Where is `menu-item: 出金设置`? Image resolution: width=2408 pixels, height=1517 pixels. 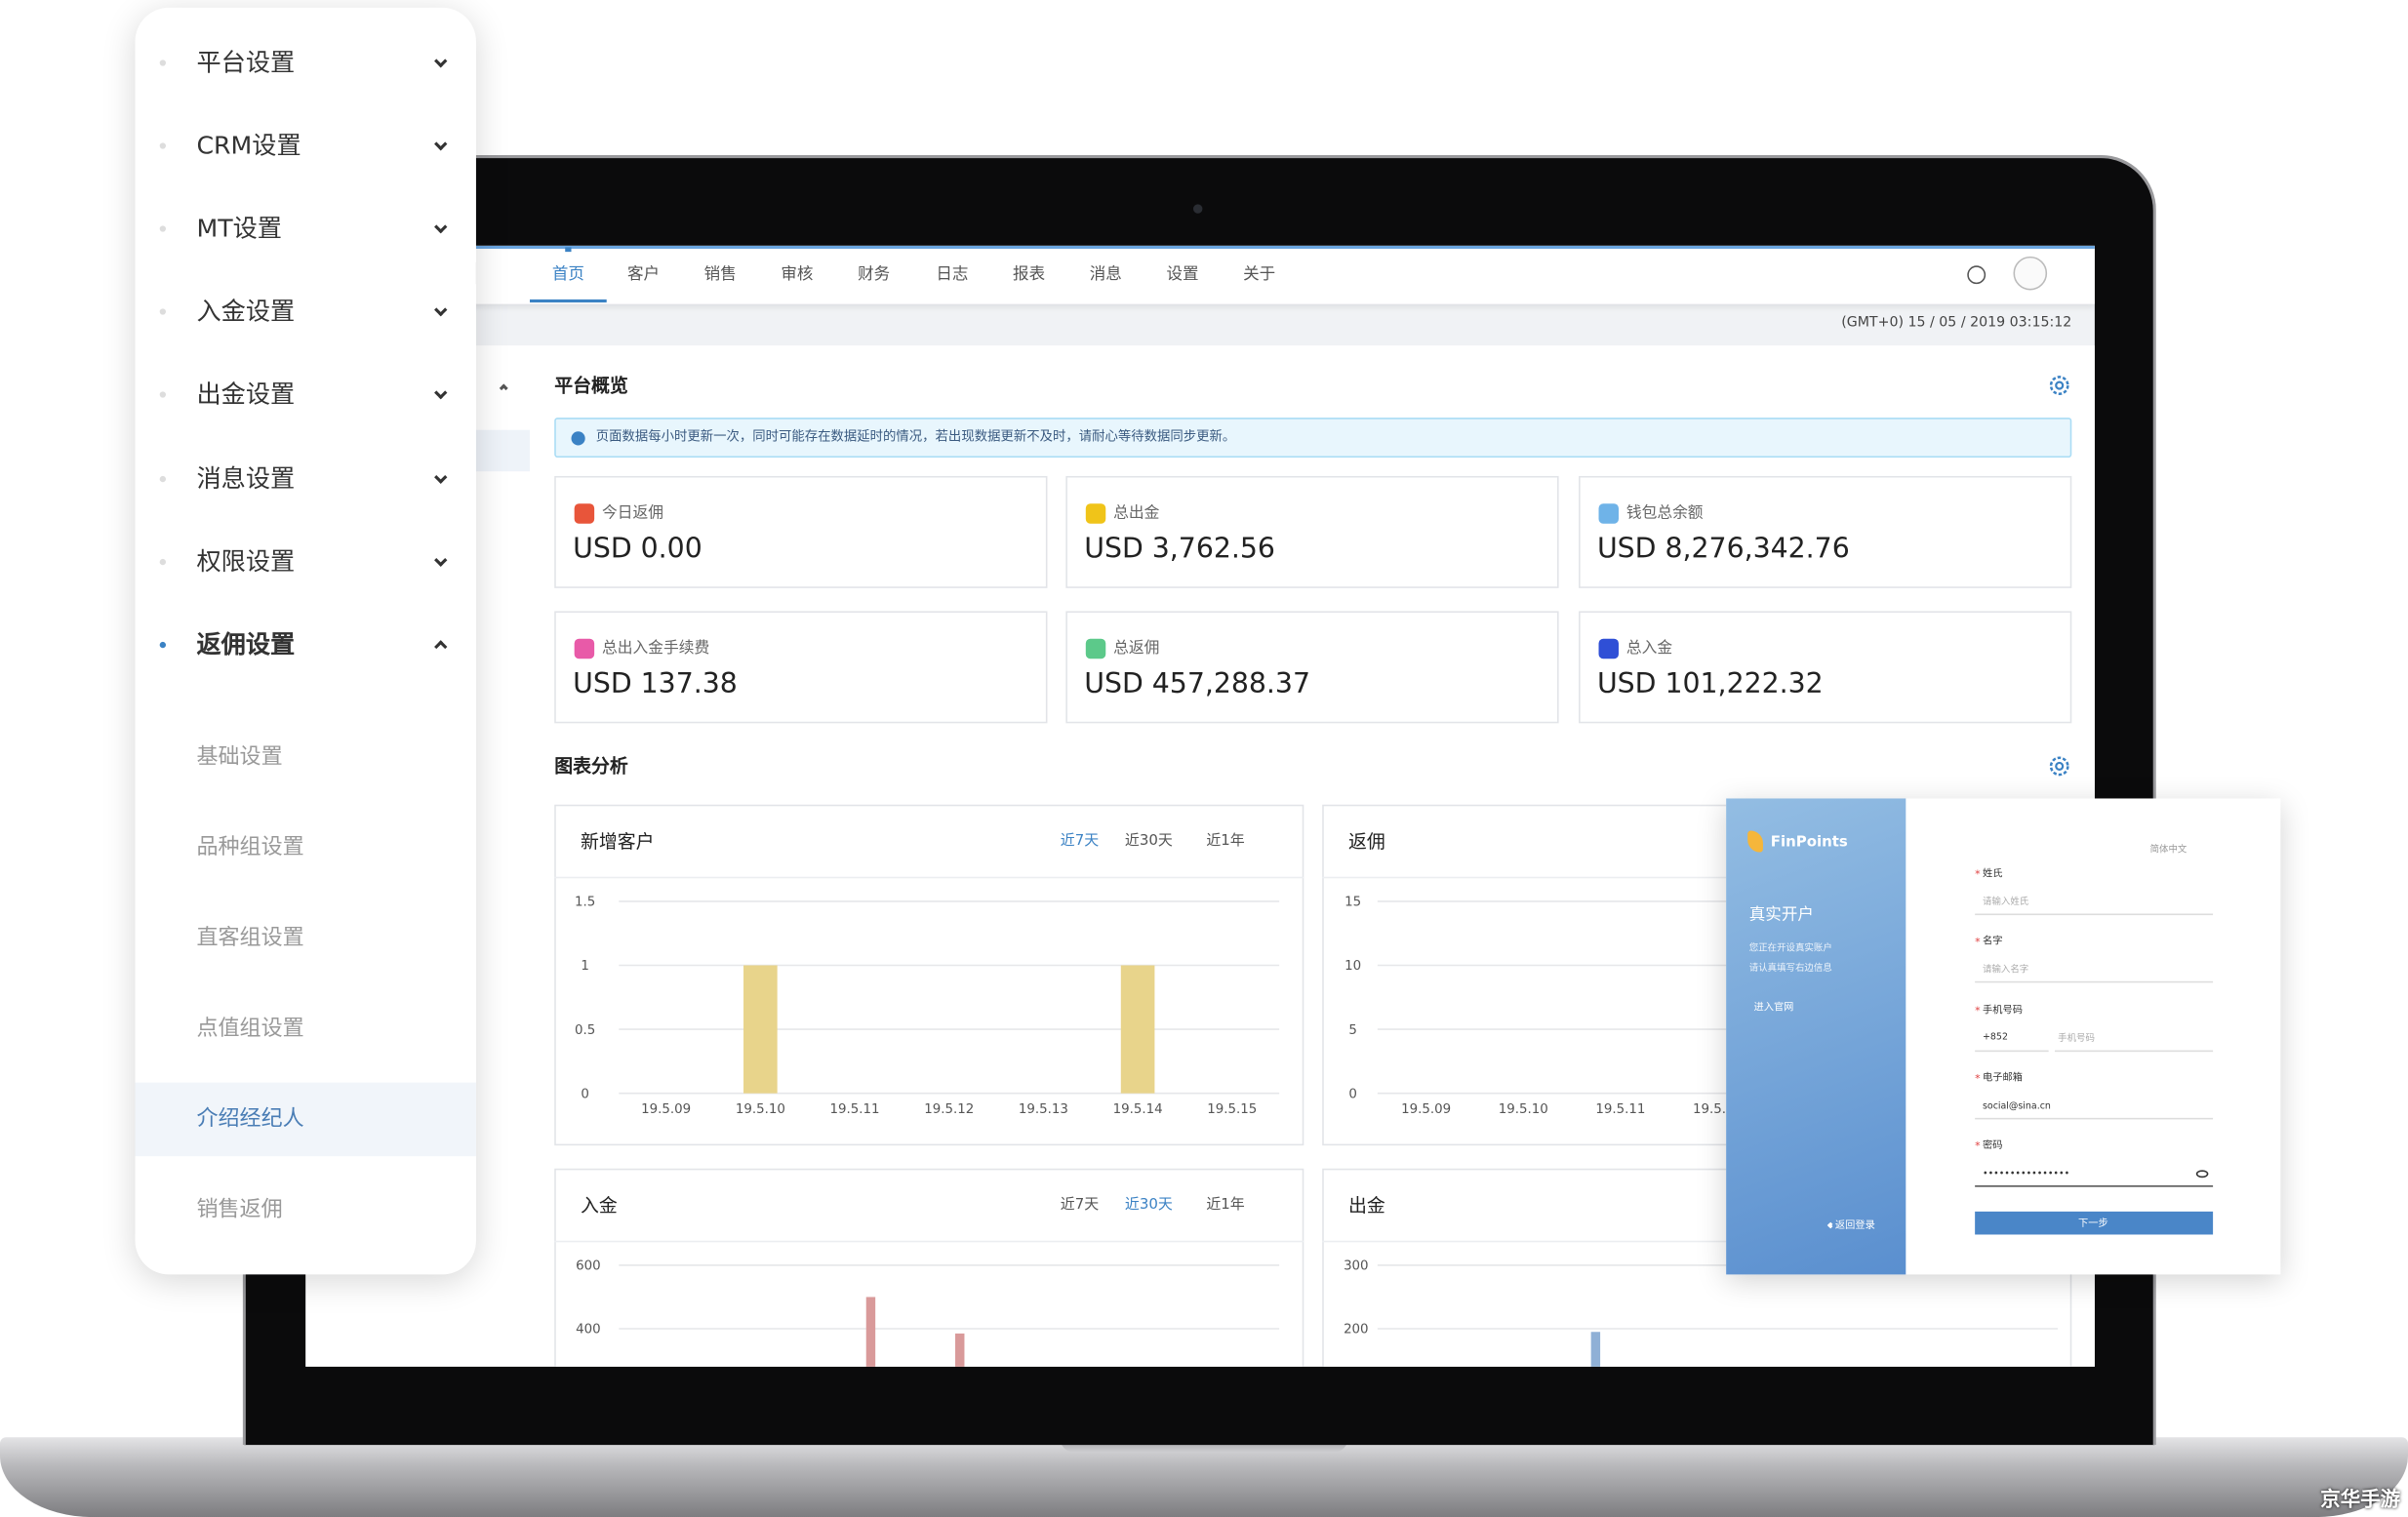 menu-item: 出金设置 is located at coordinates (246, 394).